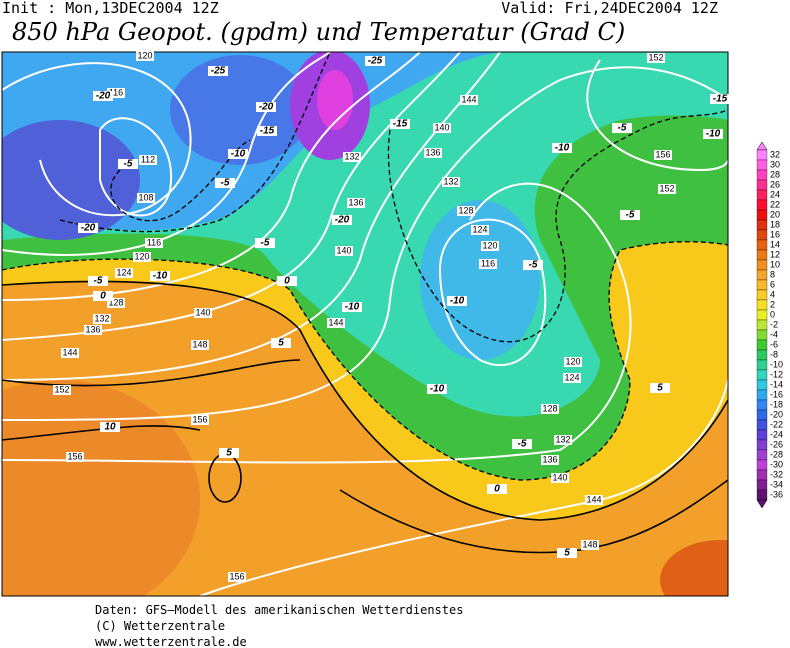 This screenshot has height=648, width=790. I want to click on temperature-label: -15, so click(267, 131).